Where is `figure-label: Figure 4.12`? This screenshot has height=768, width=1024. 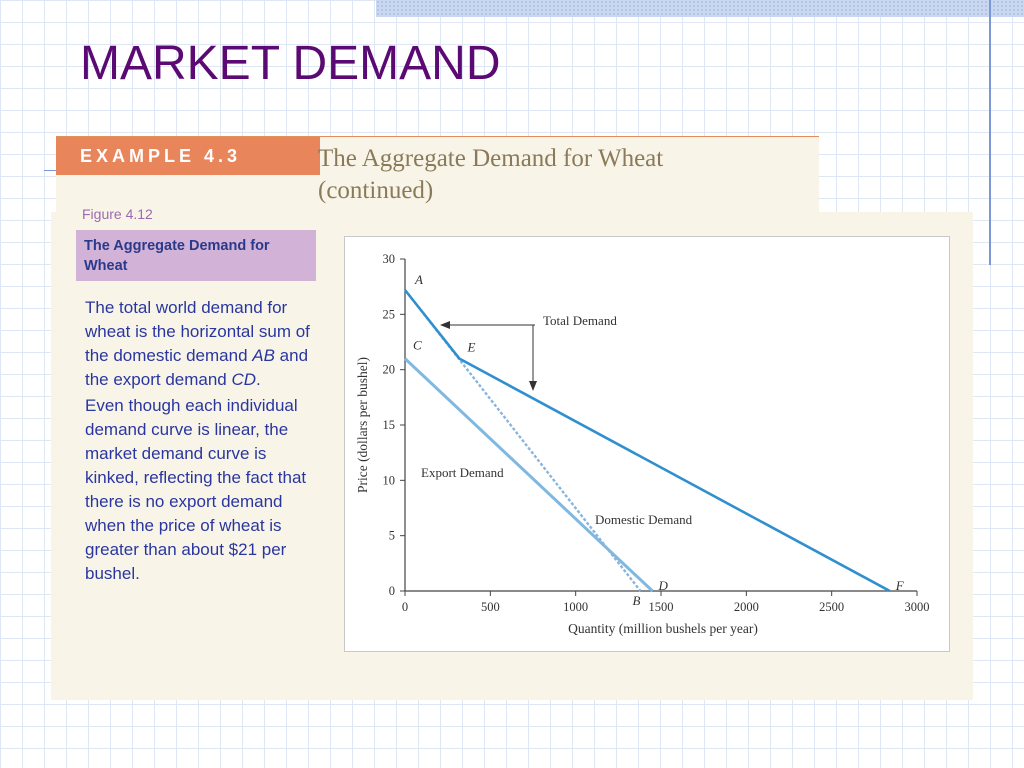 figure-label: Figure 4.12 is located at coordinates (117, 214).